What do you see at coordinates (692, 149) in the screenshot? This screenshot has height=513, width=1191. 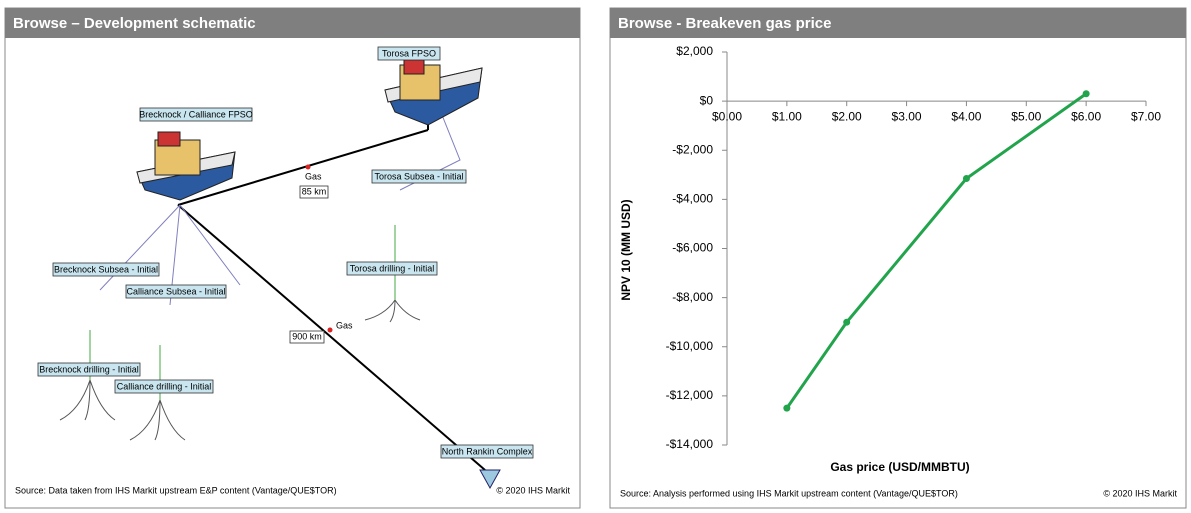 I see `y-tick-label: -$2,000` at bounding box center [692, 149].